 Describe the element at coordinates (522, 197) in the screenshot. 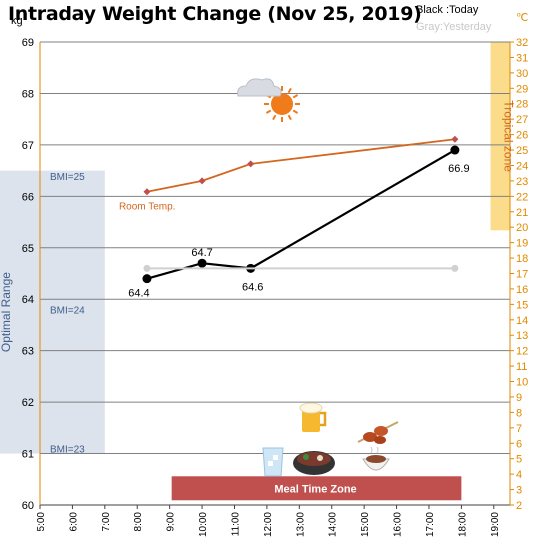

I see `right-axis-tick-label: 22` at that location.